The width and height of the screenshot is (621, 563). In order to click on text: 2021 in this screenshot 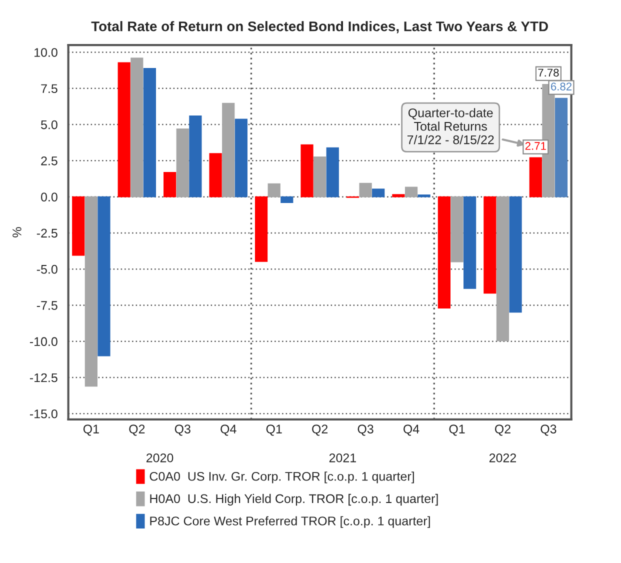, I will do `click(342, 457)`.